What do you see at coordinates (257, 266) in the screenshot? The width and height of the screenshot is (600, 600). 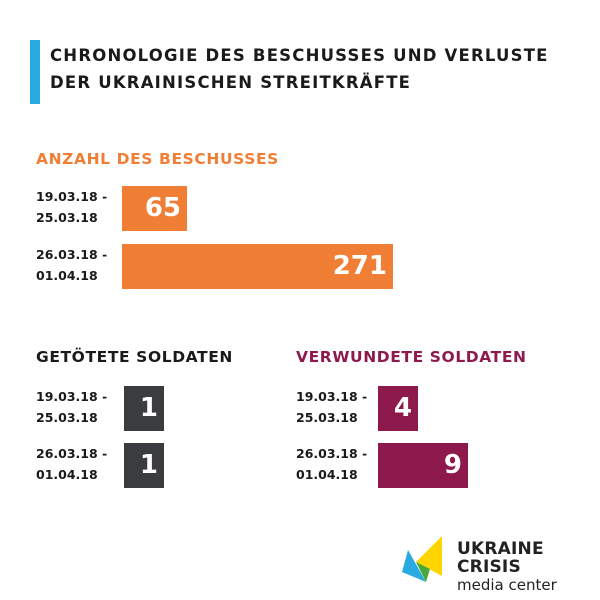 I see `shelling-bar-2: 271` at bounding box center [257, 266].